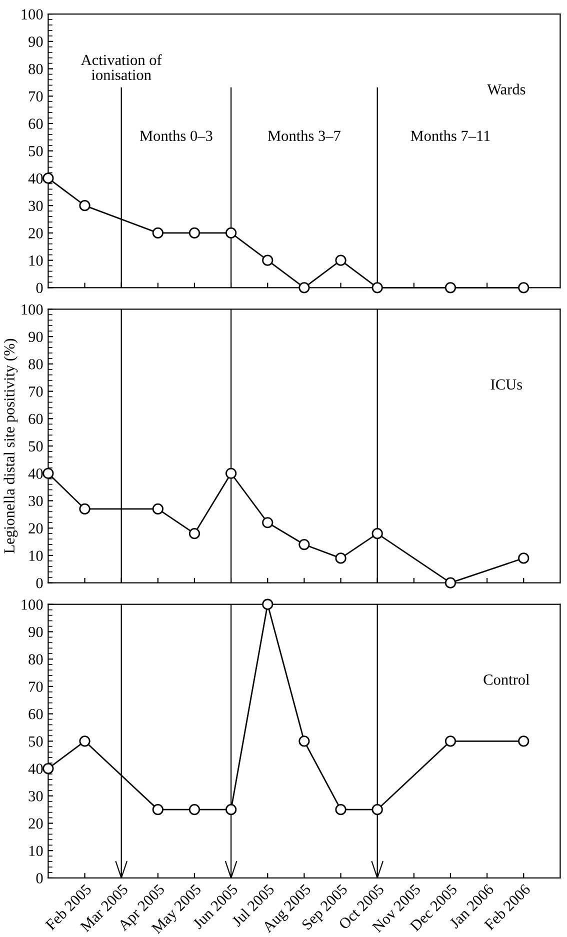  I want to click on ref-line-label: Activation of ionisation, so click(121, 67).